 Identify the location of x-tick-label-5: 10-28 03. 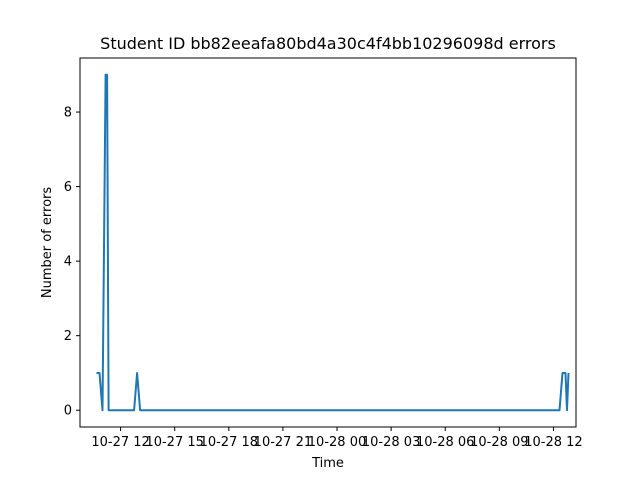
(391, 442).